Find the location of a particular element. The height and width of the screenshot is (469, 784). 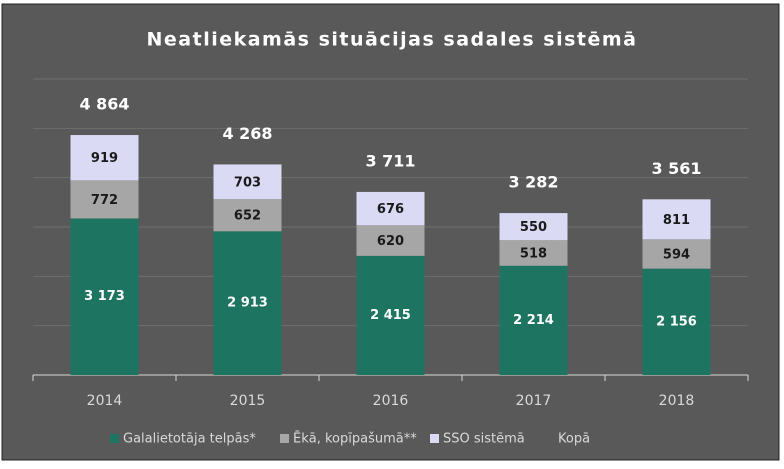

legend-label: Galalietotāja telpās* is located at coordinates (189, 439).